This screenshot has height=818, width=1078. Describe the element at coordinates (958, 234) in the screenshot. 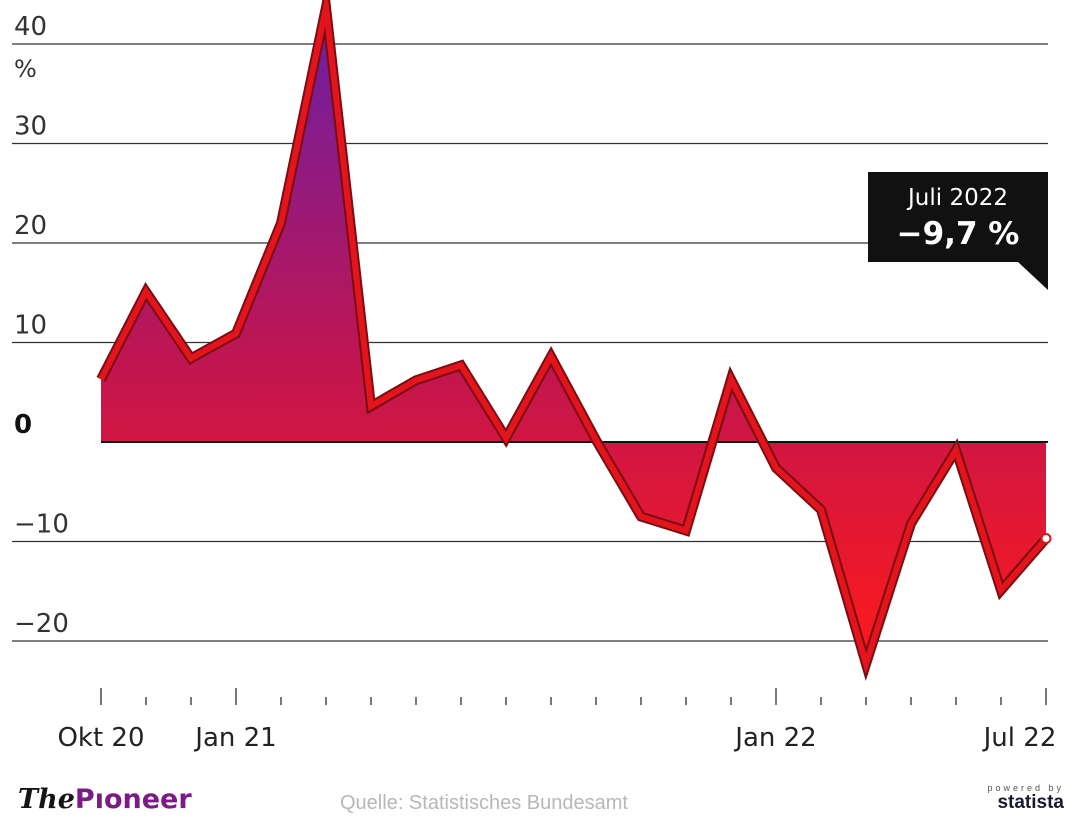

I see `annotation-value: −9,7 %` at that location.